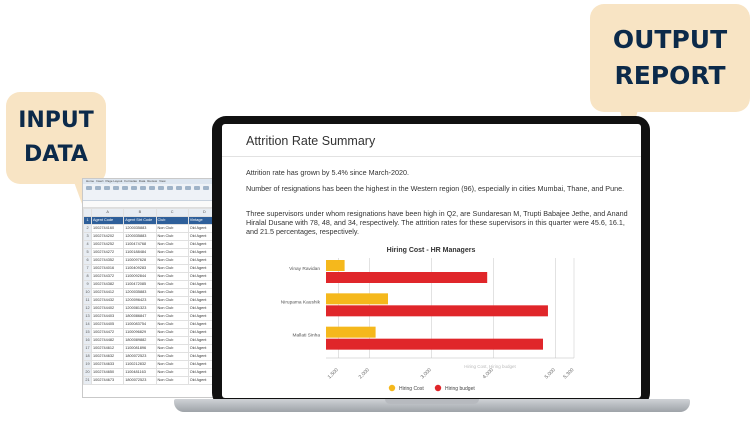  I want to click on cell: 1002744016, so click(107, 268).